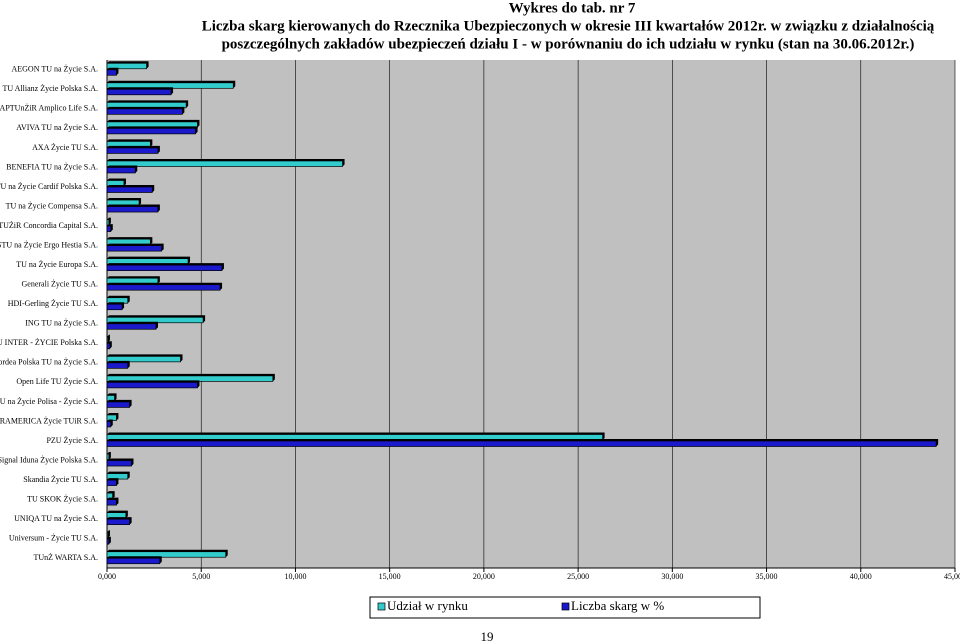 The height and width of the screenshot is (644, 960). What do you see at coordinates (56, 518) in the screenshot?
I see `y-tick-label: UNIQA TU na Życie S.A.` at bounding box center [56, 518].